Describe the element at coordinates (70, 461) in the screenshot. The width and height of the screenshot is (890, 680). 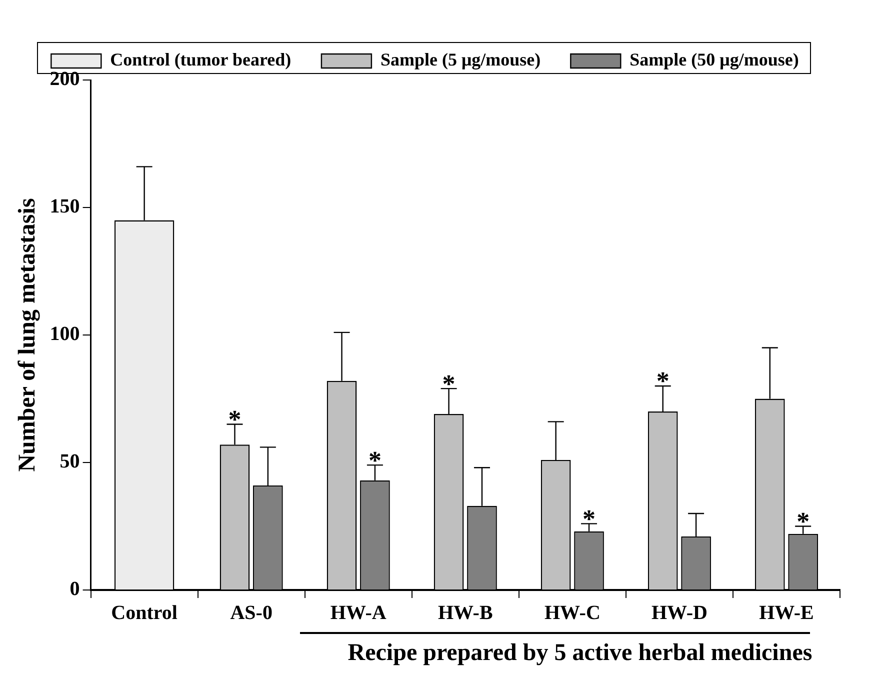
I see `y-tick-label: 50` at that location.